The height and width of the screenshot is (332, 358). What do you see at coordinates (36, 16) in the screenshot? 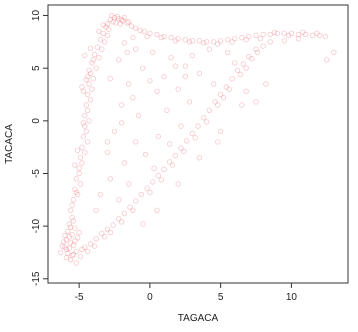
I see `y-tick-label: 10` at bounding box center [36, 16].